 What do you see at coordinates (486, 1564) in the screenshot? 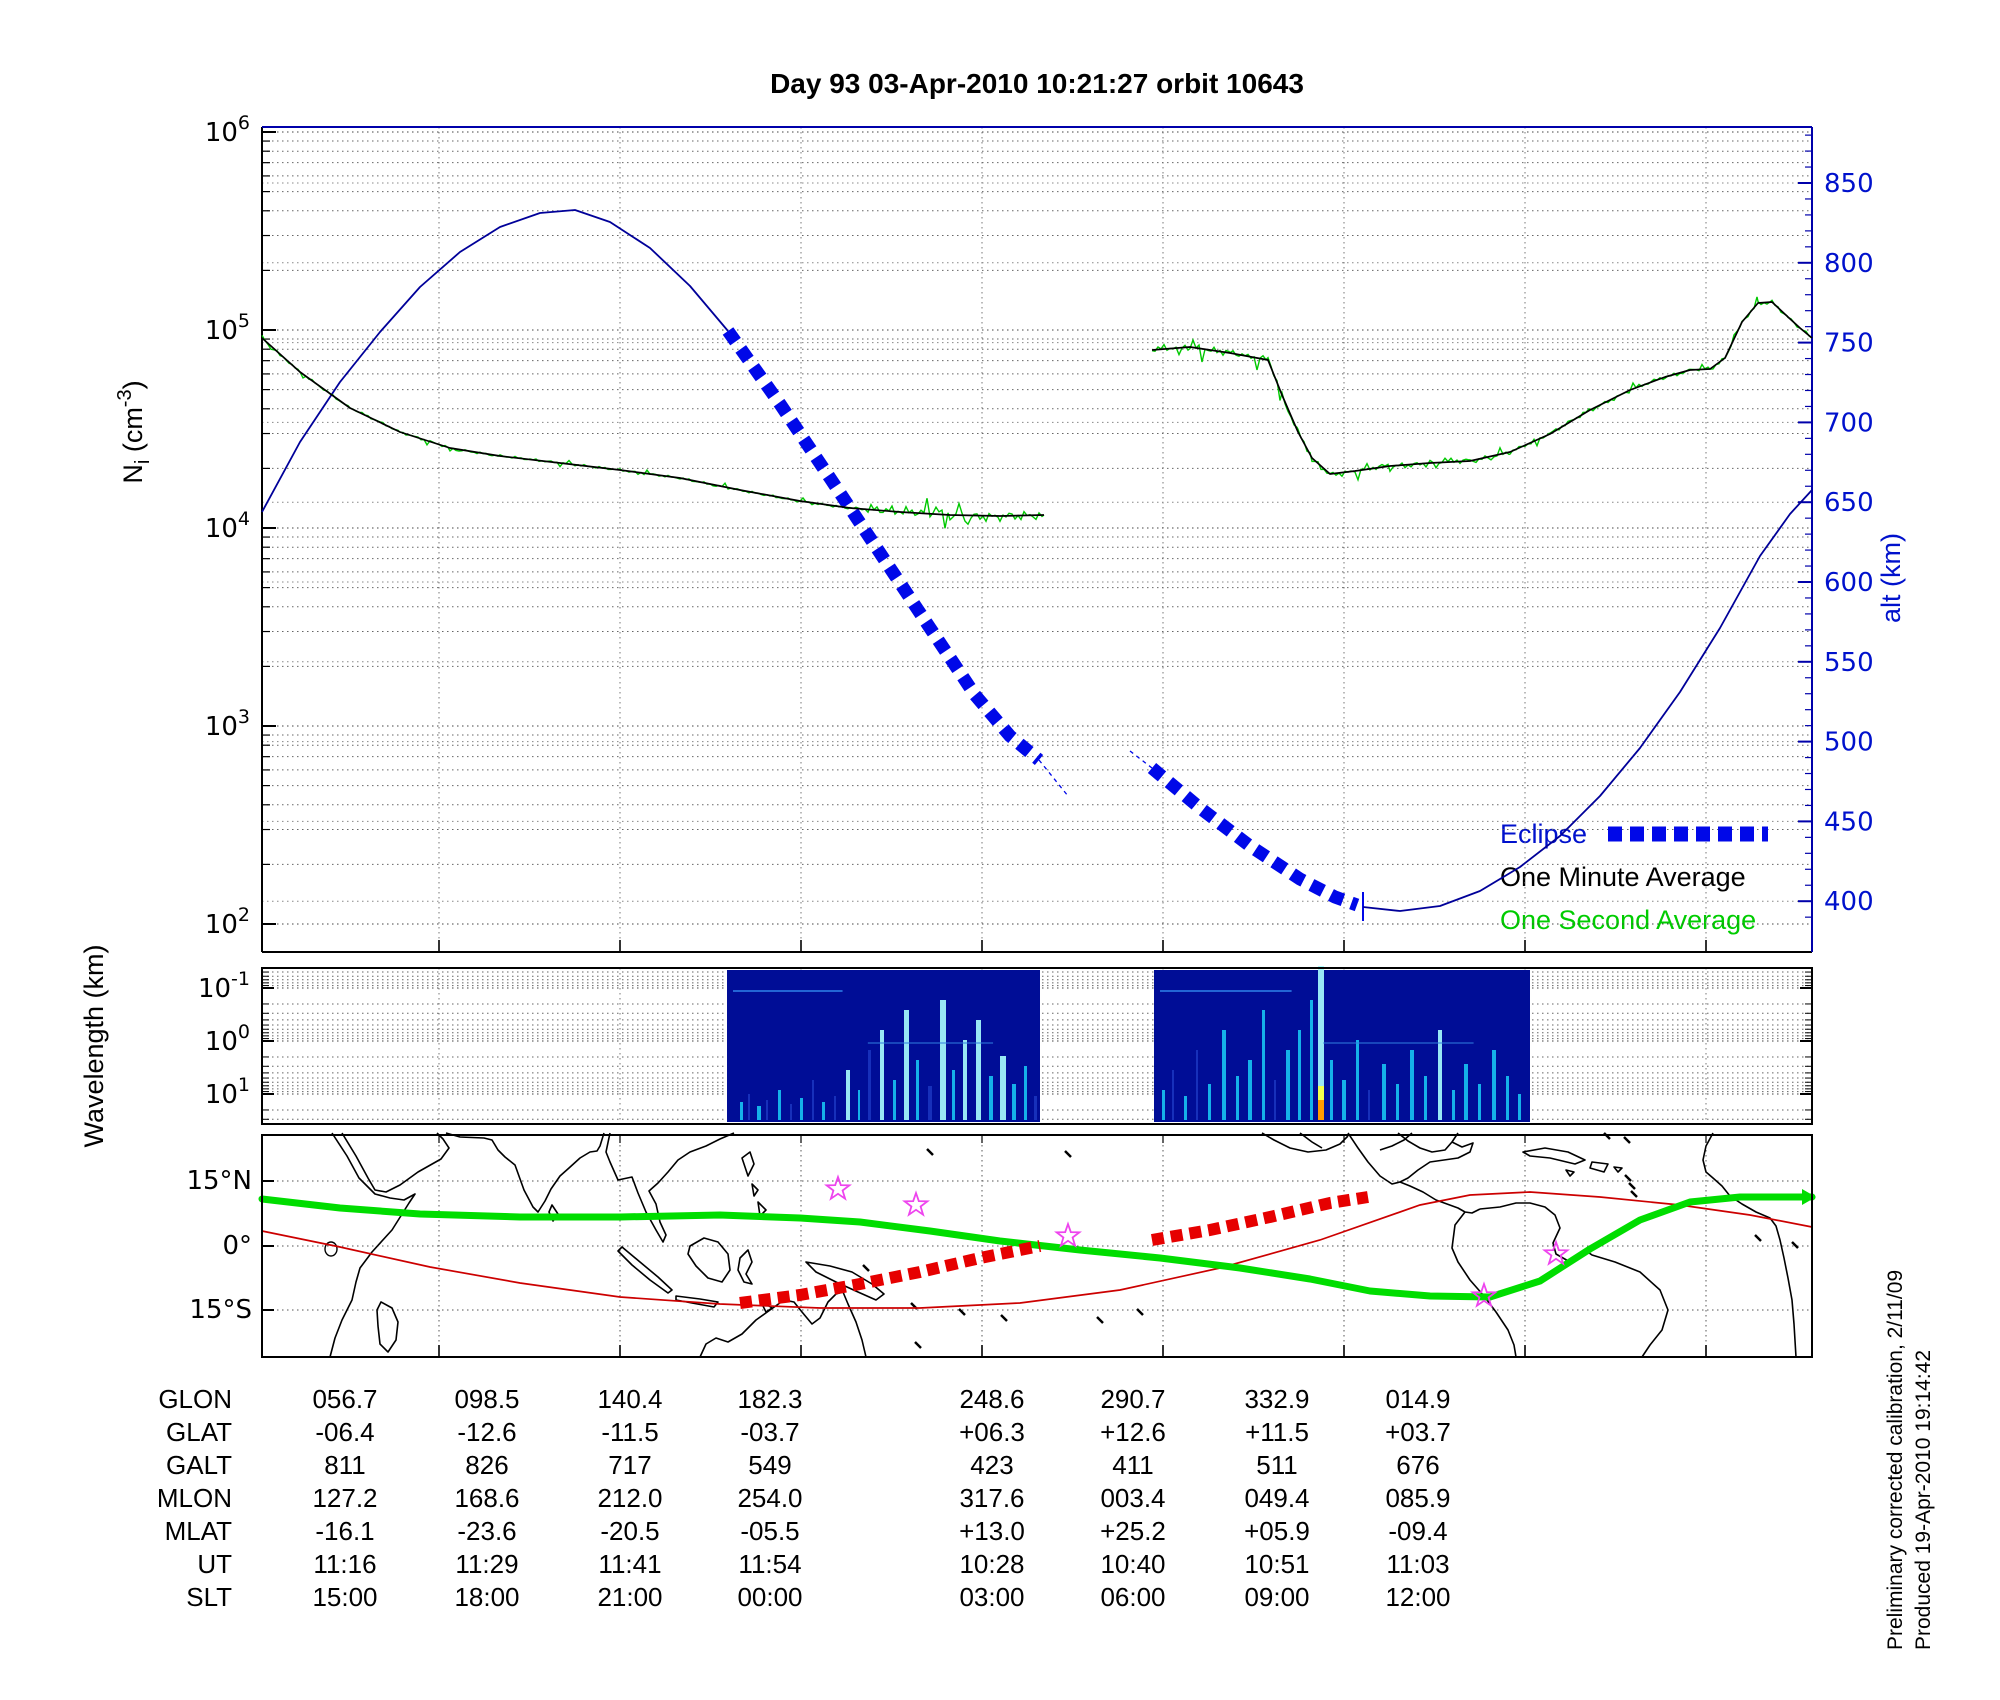
I see `table-cell: 11:29` at bounding box center [486, 1564].